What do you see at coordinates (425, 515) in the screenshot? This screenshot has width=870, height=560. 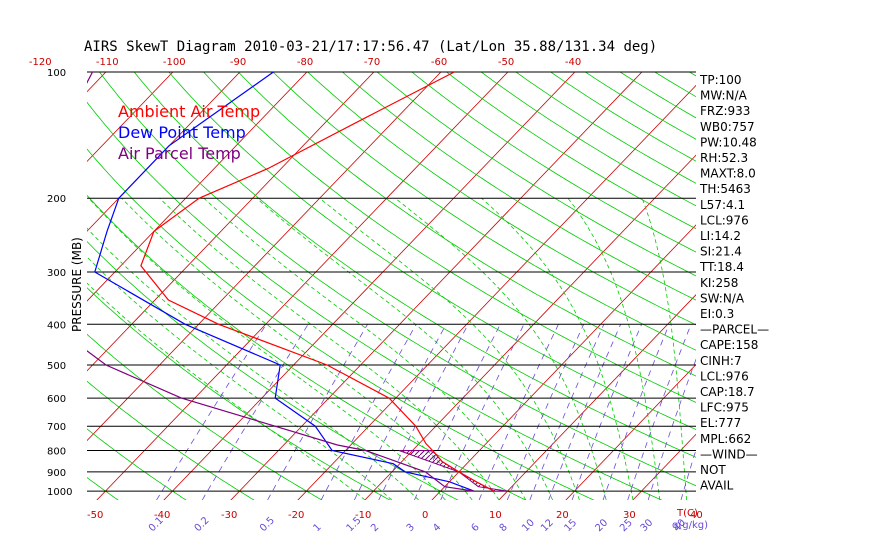 I see `bottom-temperature-tick: 0` at bounding box center [425, 515].